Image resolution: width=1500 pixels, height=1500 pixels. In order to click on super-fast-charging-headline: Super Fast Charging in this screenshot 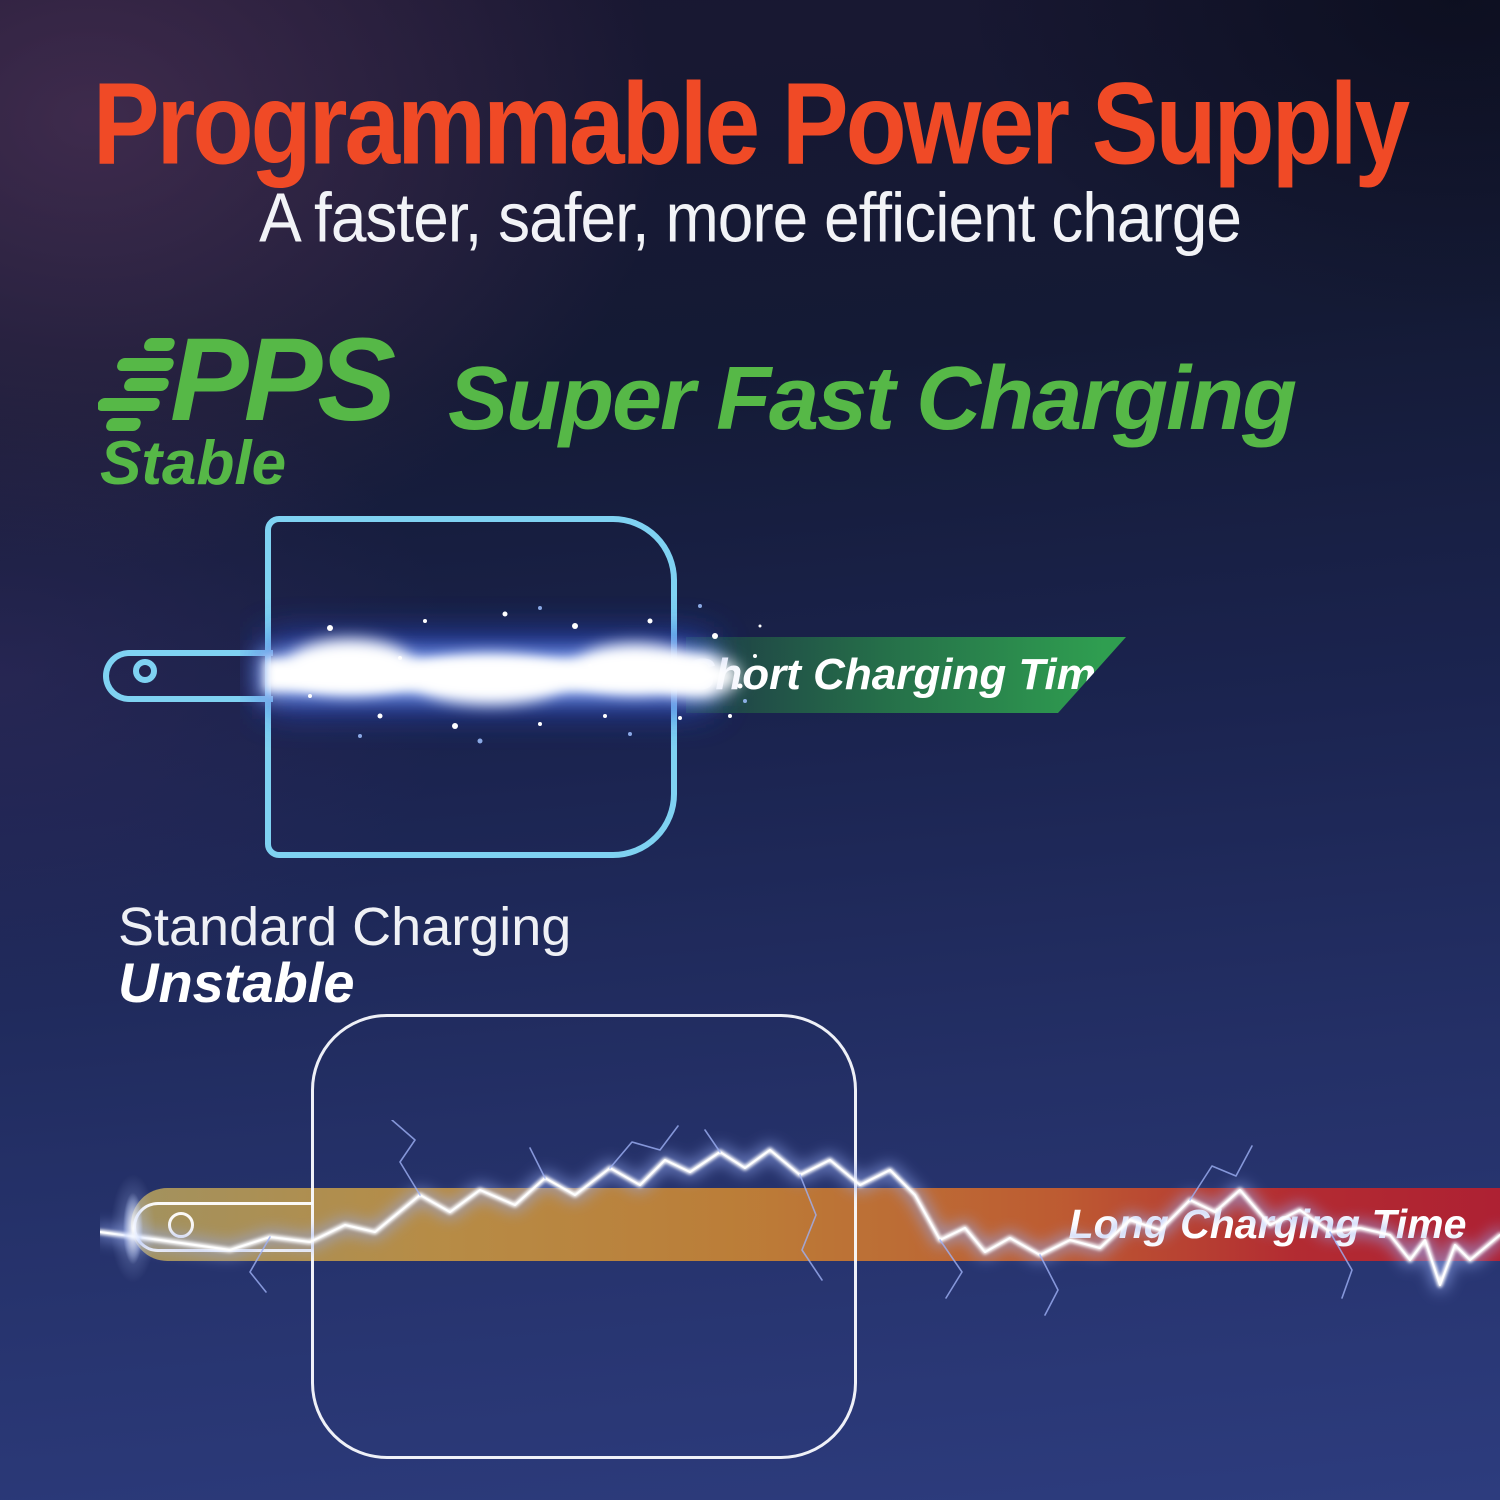, I will do `click(872, 399)`.